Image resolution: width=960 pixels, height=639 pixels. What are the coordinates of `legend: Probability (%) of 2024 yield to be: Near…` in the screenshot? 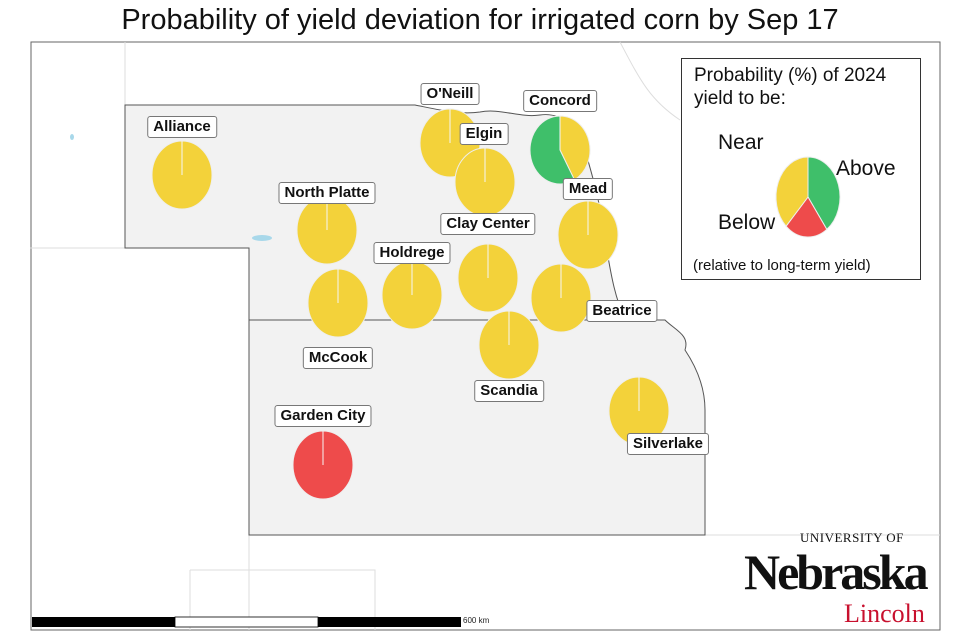 It's located at (801, 169).